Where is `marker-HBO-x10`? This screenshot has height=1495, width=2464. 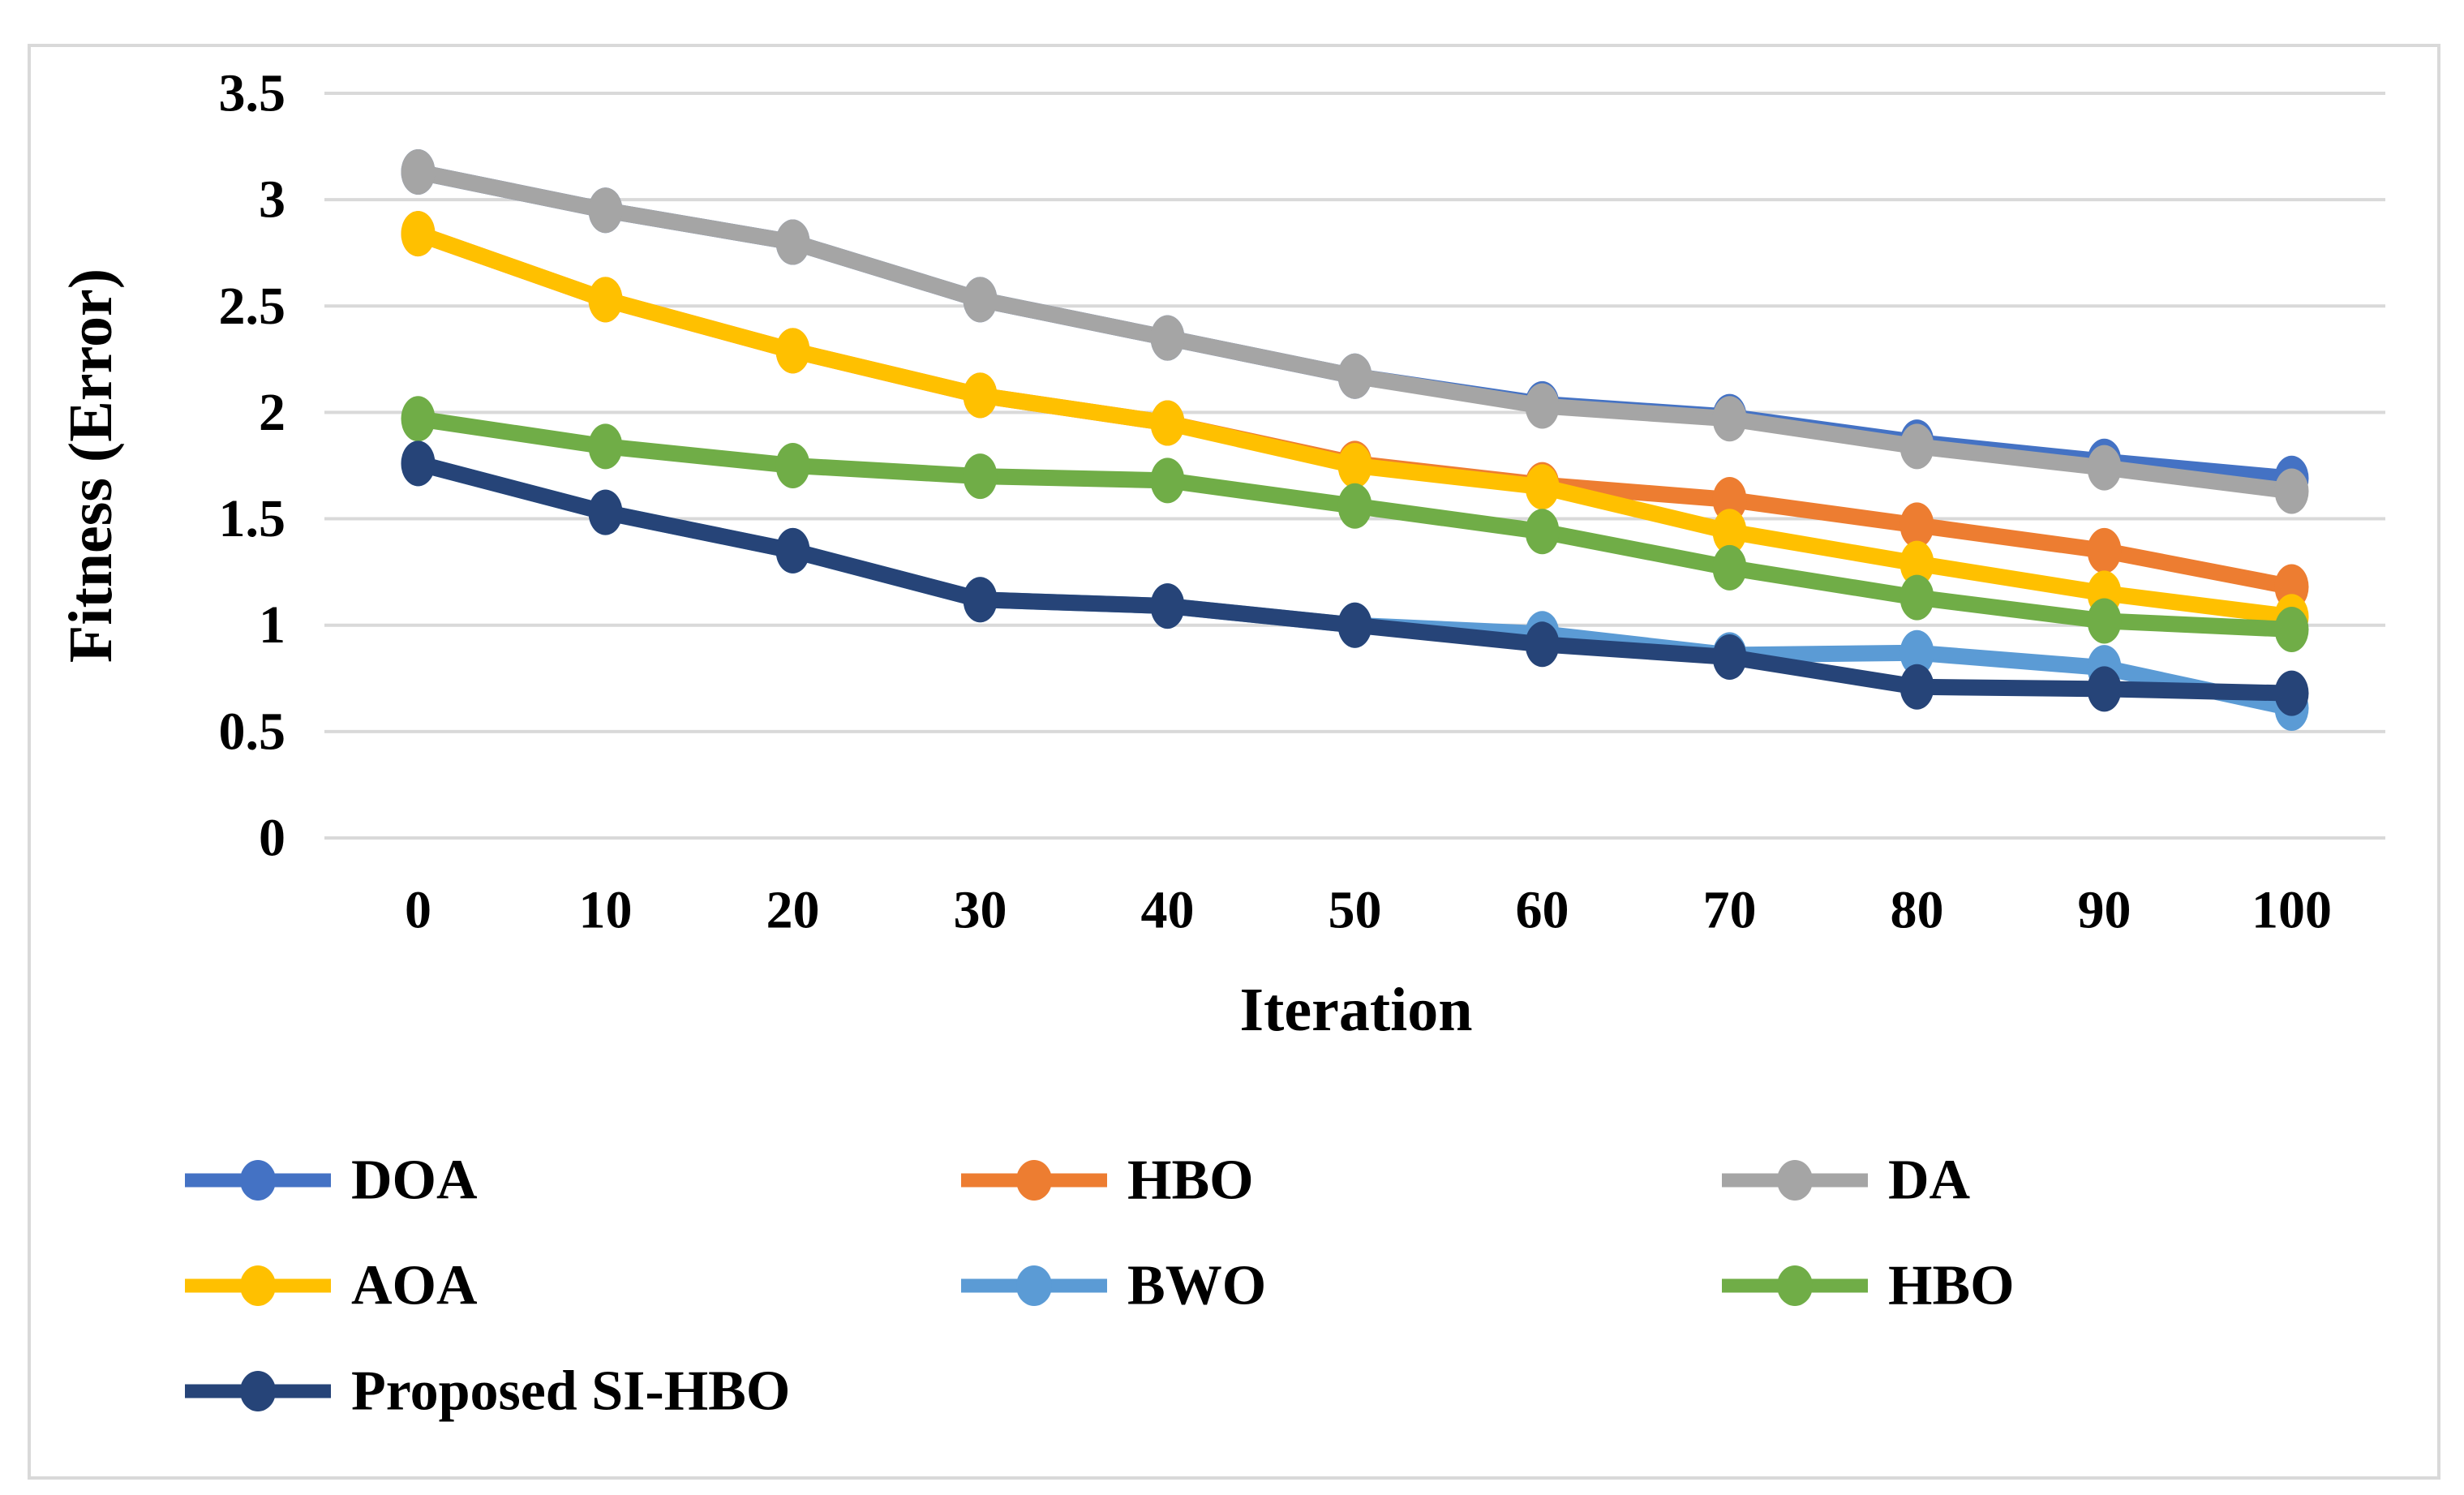 marker-HBO-x10 is located at coordinates (605, 446).